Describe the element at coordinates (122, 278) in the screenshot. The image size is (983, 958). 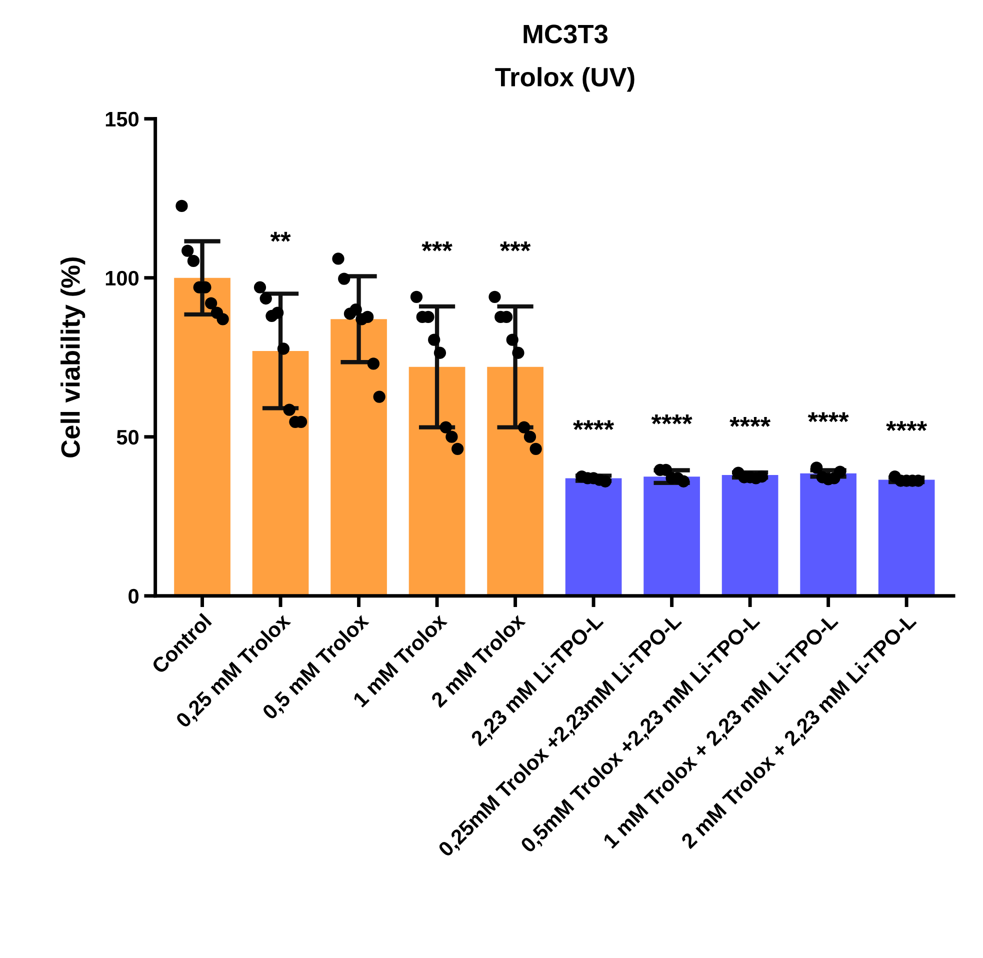
I see `y-tick-label: 100` at that location.